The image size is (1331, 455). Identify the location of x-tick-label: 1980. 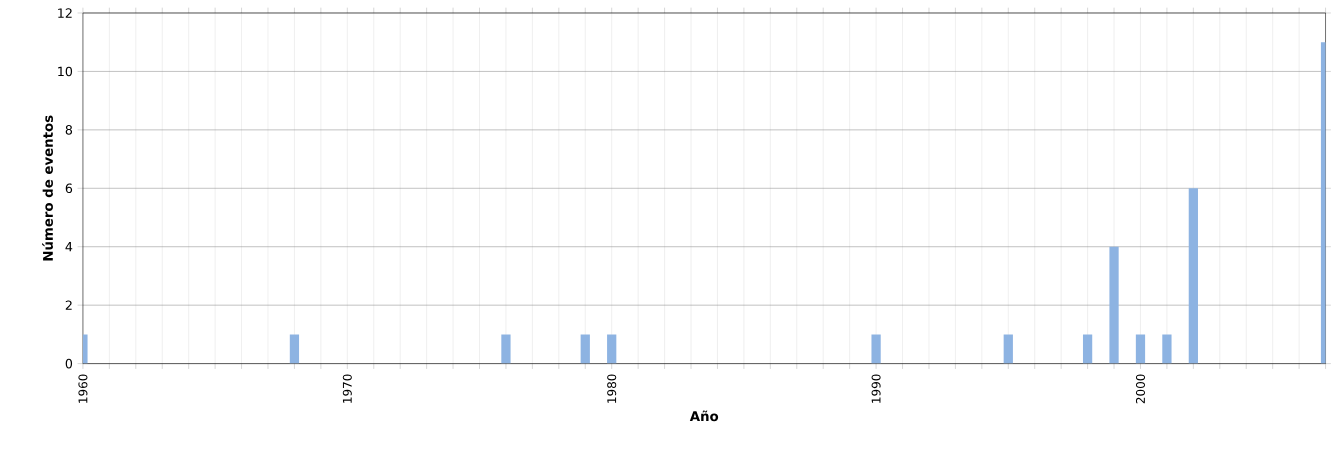
(612, 389).